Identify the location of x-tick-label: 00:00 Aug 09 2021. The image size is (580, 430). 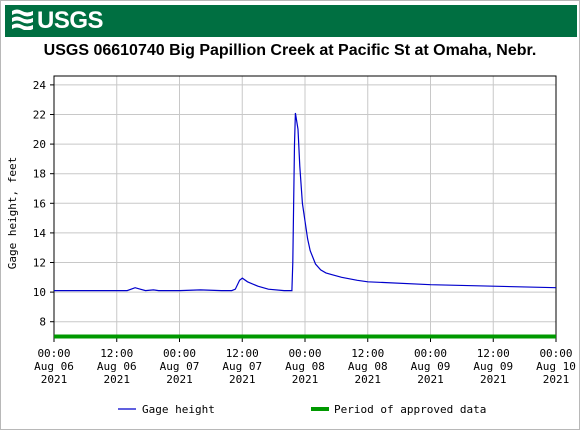
(431, 366).